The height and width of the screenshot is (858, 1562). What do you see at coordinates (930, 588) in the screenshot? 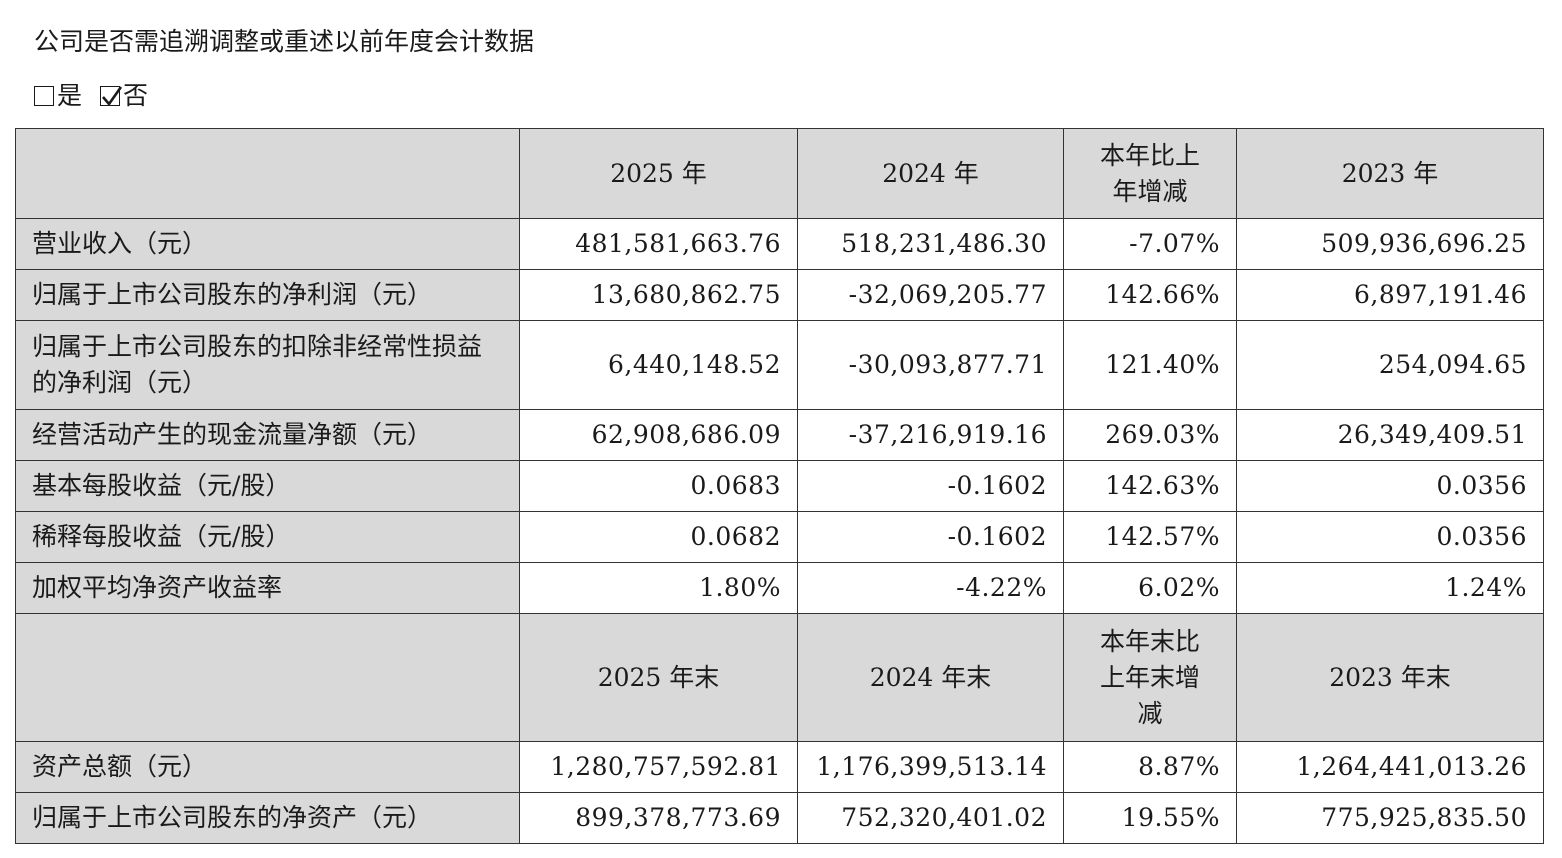
I see `value-2024: -4.22%` at bounding box center [930, 588].